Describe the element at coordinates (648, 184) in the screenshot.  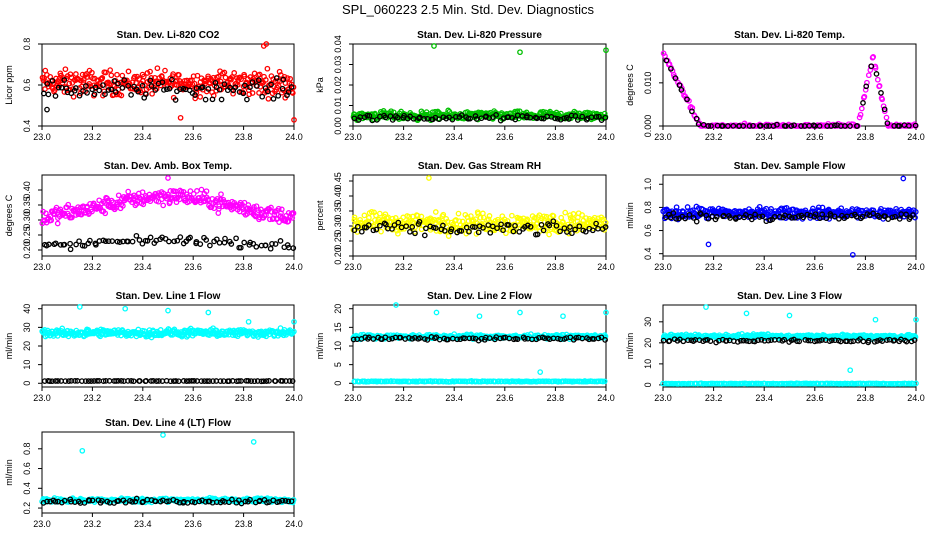
I see `y-tick-label: 1.0` at that location.